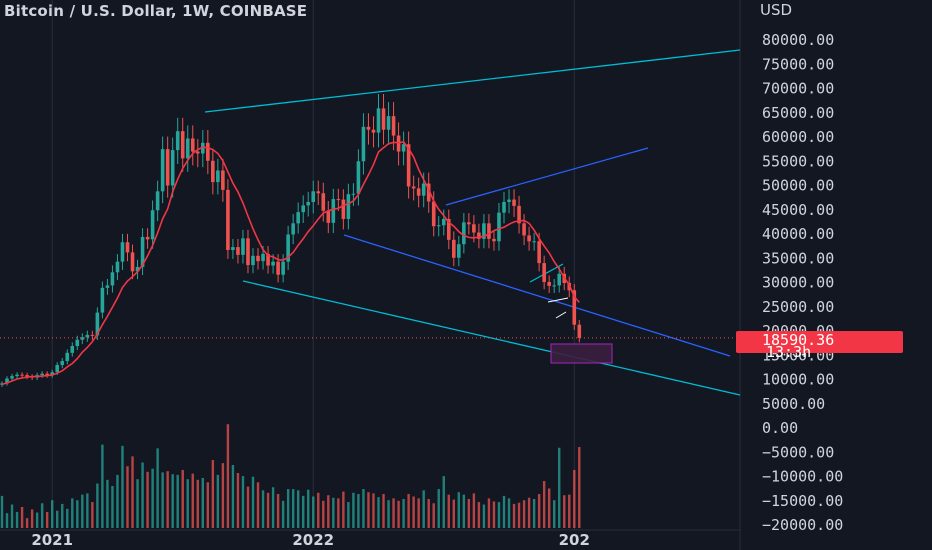 Image resolution: width=932 pixels, height=550 pixels. Describe the element at coordinates (472, 81) in the screenshot. I see `upper-channel-line` at that location.